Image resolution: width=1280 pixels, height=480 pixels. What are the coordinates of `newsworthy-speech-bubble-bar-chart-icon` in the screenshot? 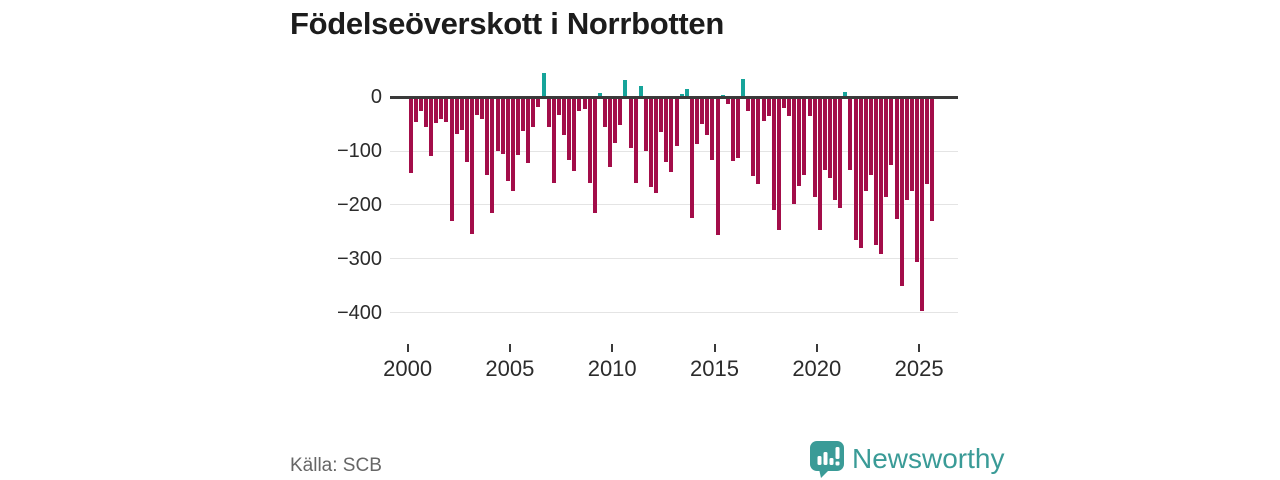 It's located at (827, 459).